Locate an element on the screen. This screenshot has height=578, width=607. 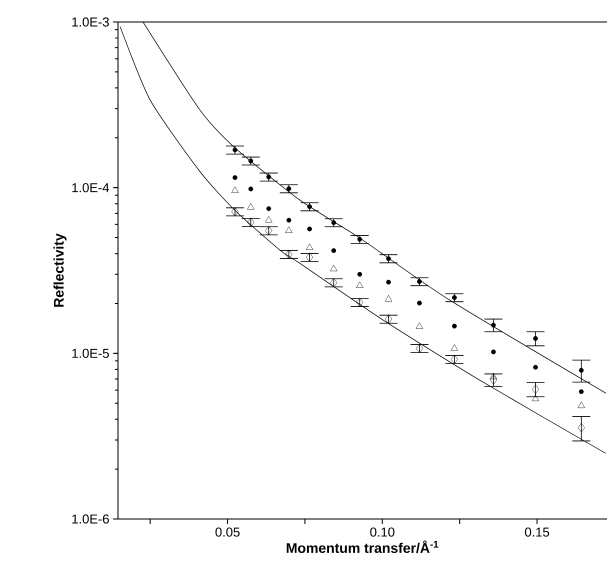
x-tick-label: 0.15 is located at coordinates (537, 532).